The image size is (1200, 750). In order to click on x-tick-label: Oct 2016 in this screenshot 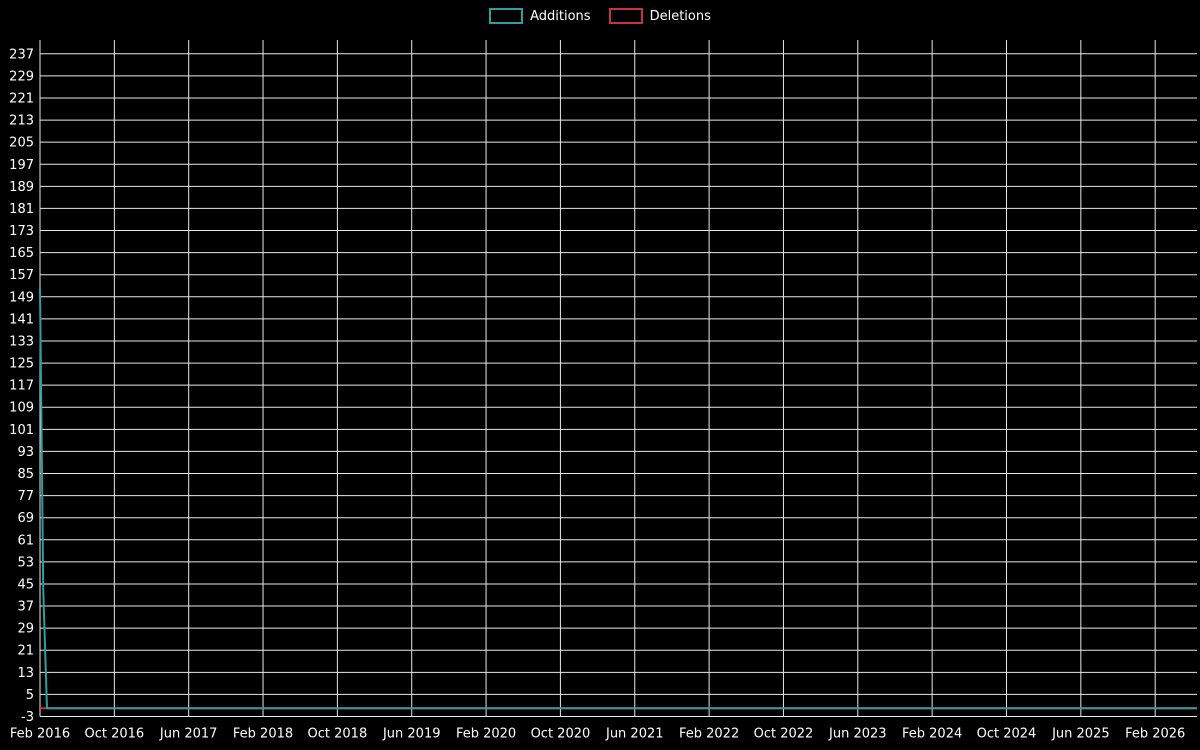, I will do `click(114, 734)`.